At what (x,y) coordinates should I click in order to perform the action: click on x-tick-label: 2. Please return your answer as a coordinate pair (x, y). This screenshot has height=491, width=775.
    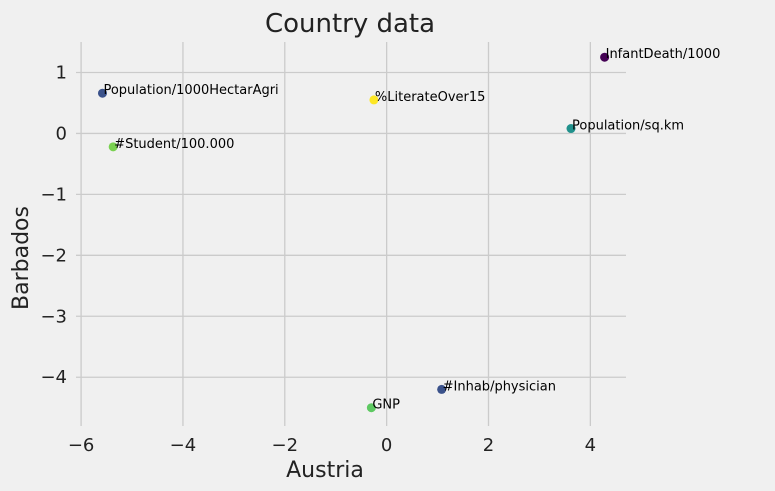
    Looking at the image, I should click on (488, 445).